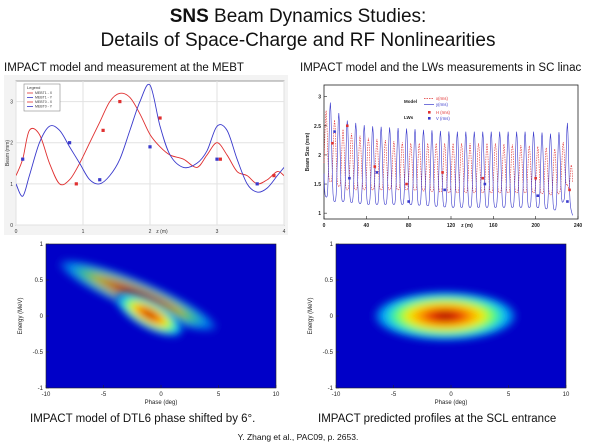 The width and height of the screenshot is (596, 445). I want to click on x-tick-label: 40, so click(367, 226).